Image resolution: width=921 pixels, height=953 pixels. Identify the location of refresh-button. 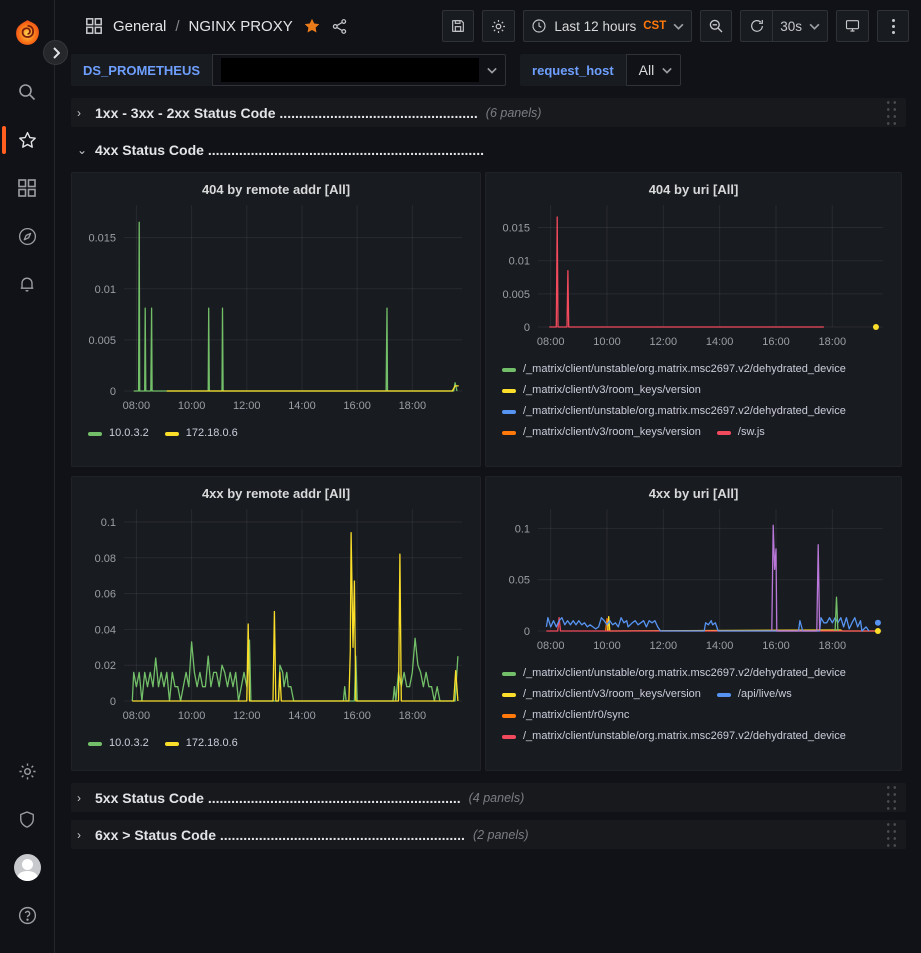
(756, 26).